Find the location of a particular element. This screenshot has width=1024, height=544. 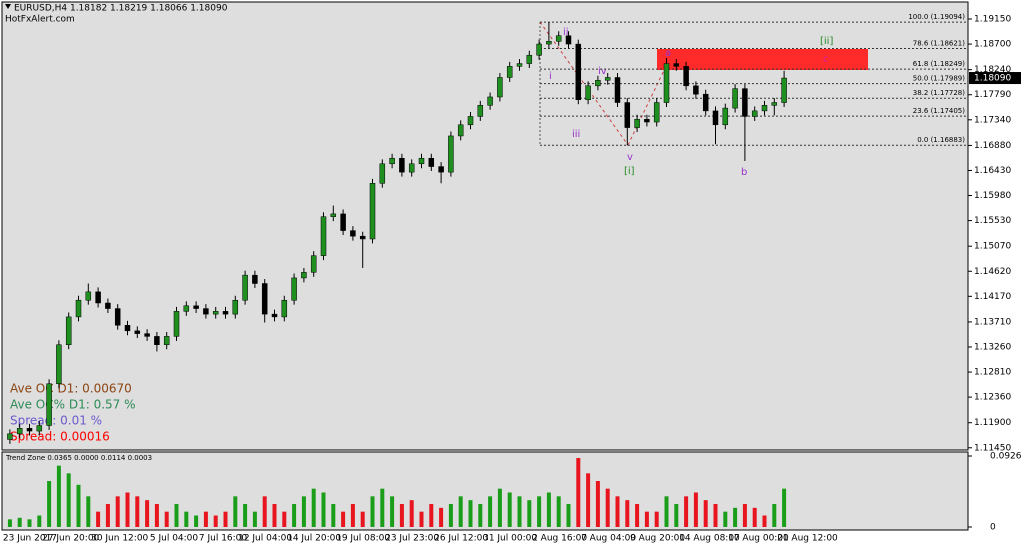

x-tick-label: 27 Jun 20:00 is located at coordinates (70, 539).